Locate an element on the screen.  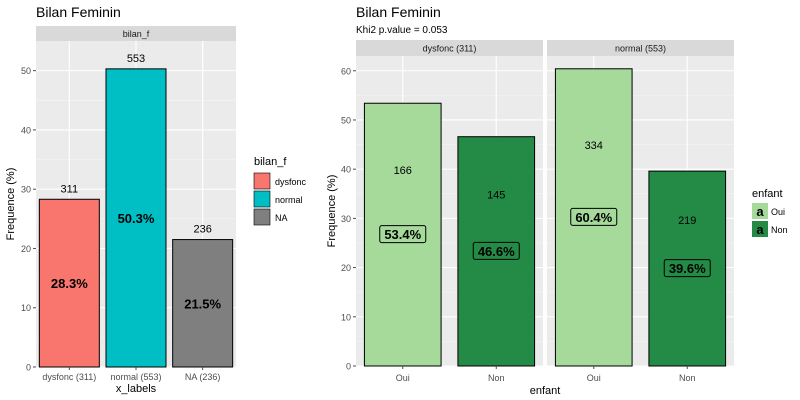
legend-title: enfant is located at coordinates (767, 194).